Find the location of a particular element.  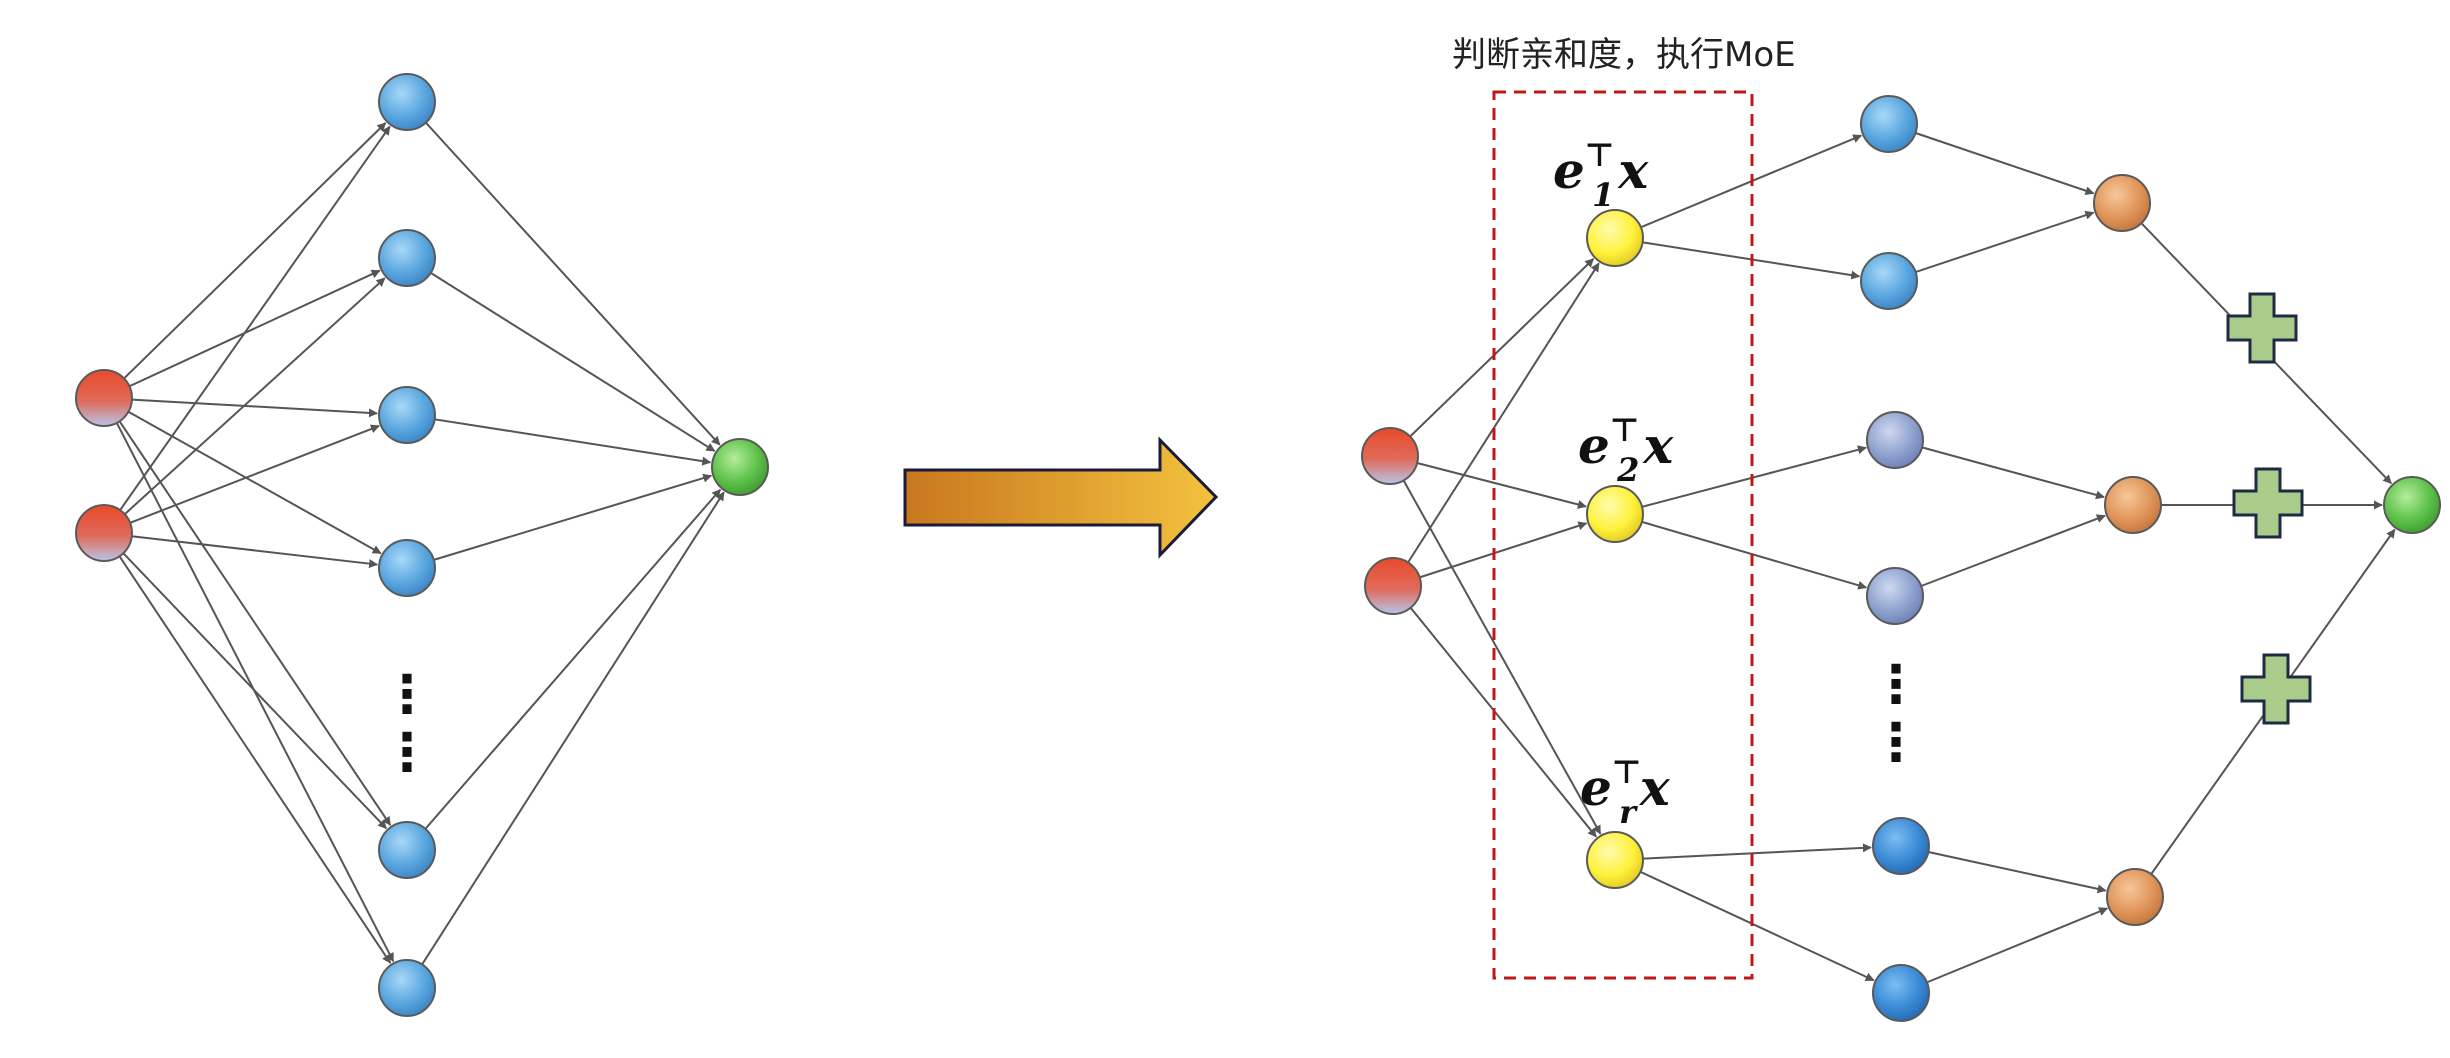

node-C2 is located at coordinates (2133, 505).